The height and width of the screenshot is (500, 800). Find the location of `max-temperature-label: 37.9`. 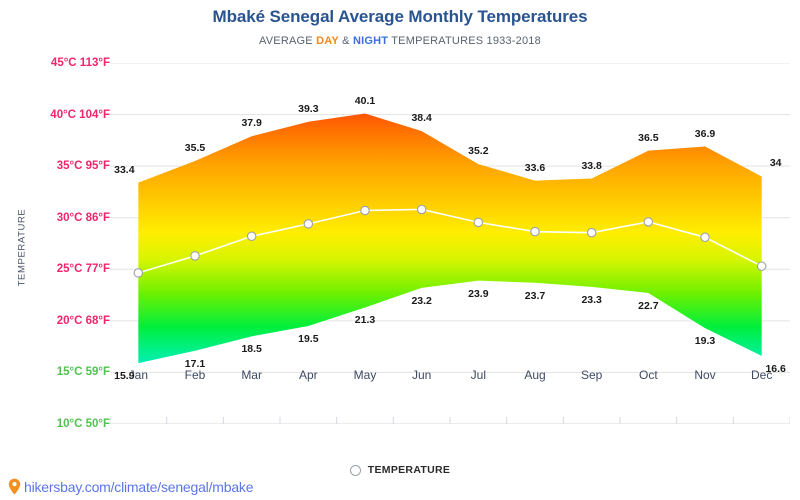

max-temperature-label: 37.9 is located at coordinates (251, 123).